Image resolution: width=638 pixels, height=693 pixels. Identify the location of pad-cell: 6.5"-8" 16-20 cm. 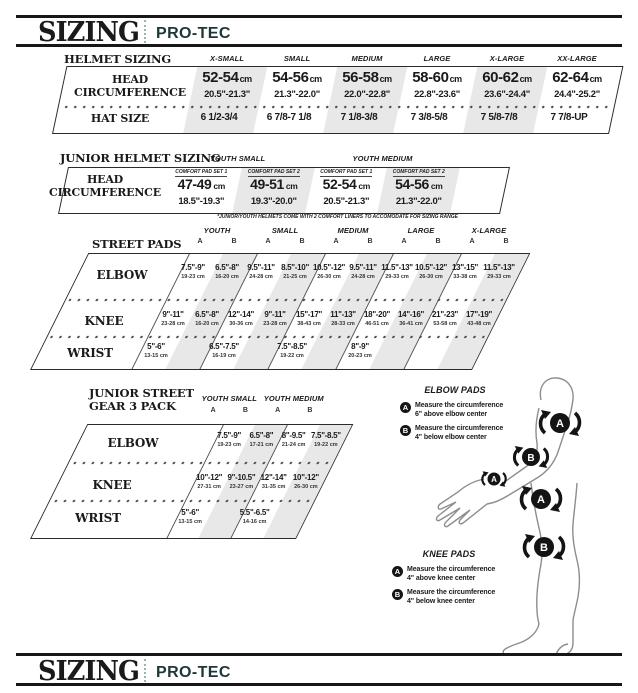
(207, 318).